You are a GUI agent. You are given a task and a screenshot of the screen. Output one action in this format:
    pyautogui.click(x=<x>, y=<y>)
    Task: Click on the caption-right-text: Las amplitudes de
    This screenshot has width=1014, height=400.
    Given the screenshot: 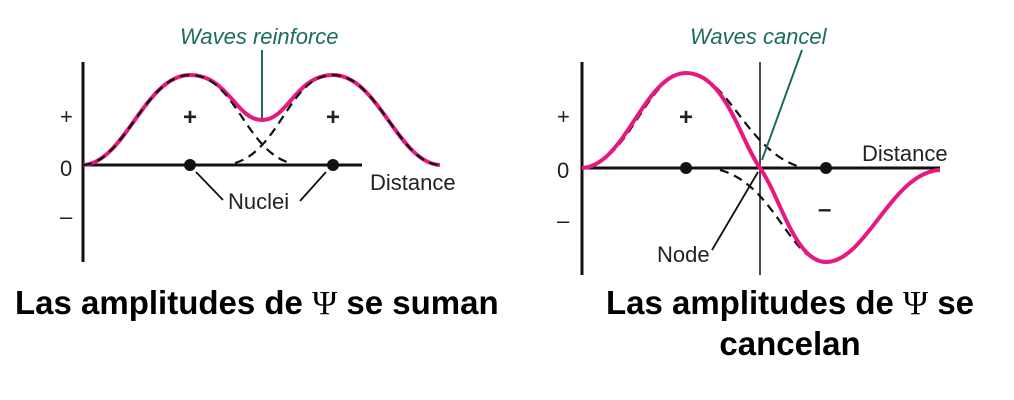 What is the action you would take?
    pyautogui.click(x=749, y=302)
    